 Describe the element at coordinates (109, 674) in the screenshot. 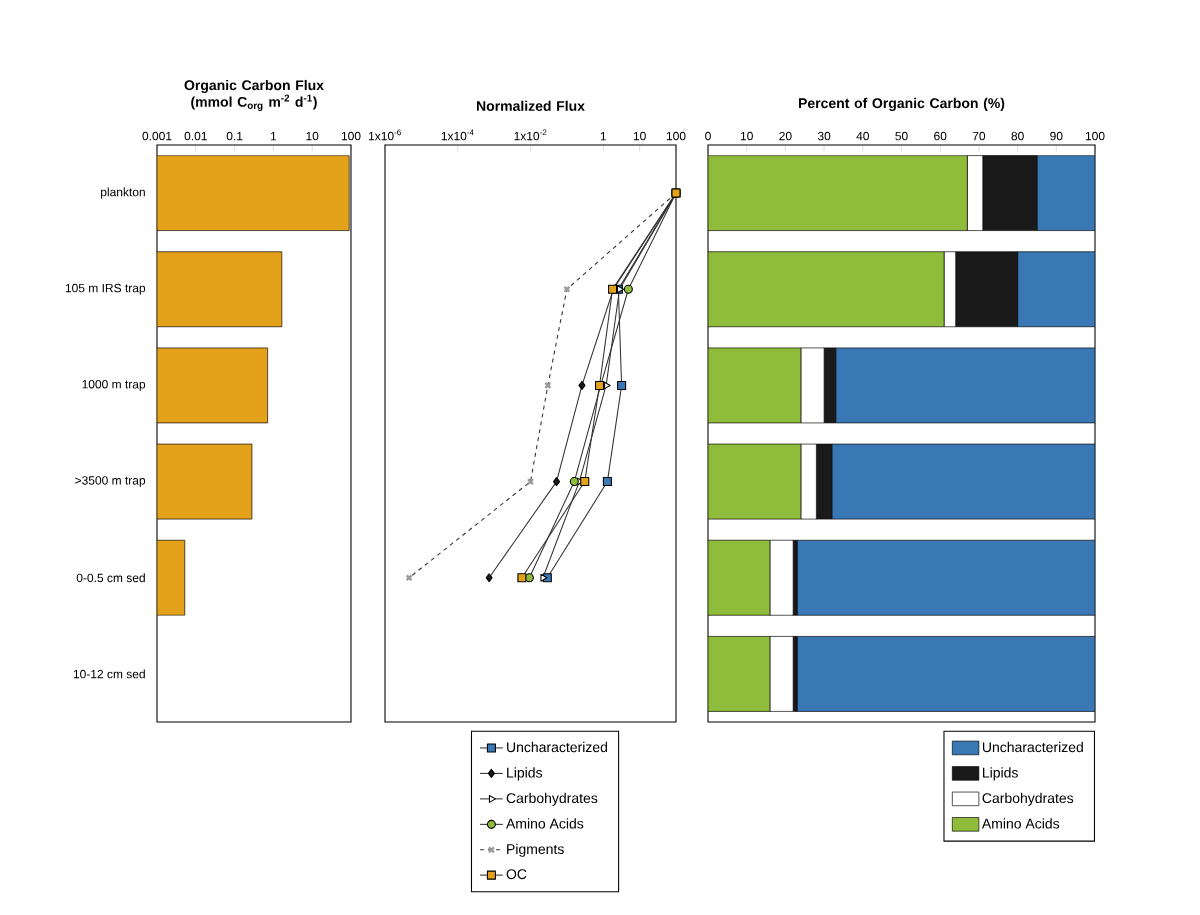

I see `y-tick-label: 10-12 cm sed` at that location.